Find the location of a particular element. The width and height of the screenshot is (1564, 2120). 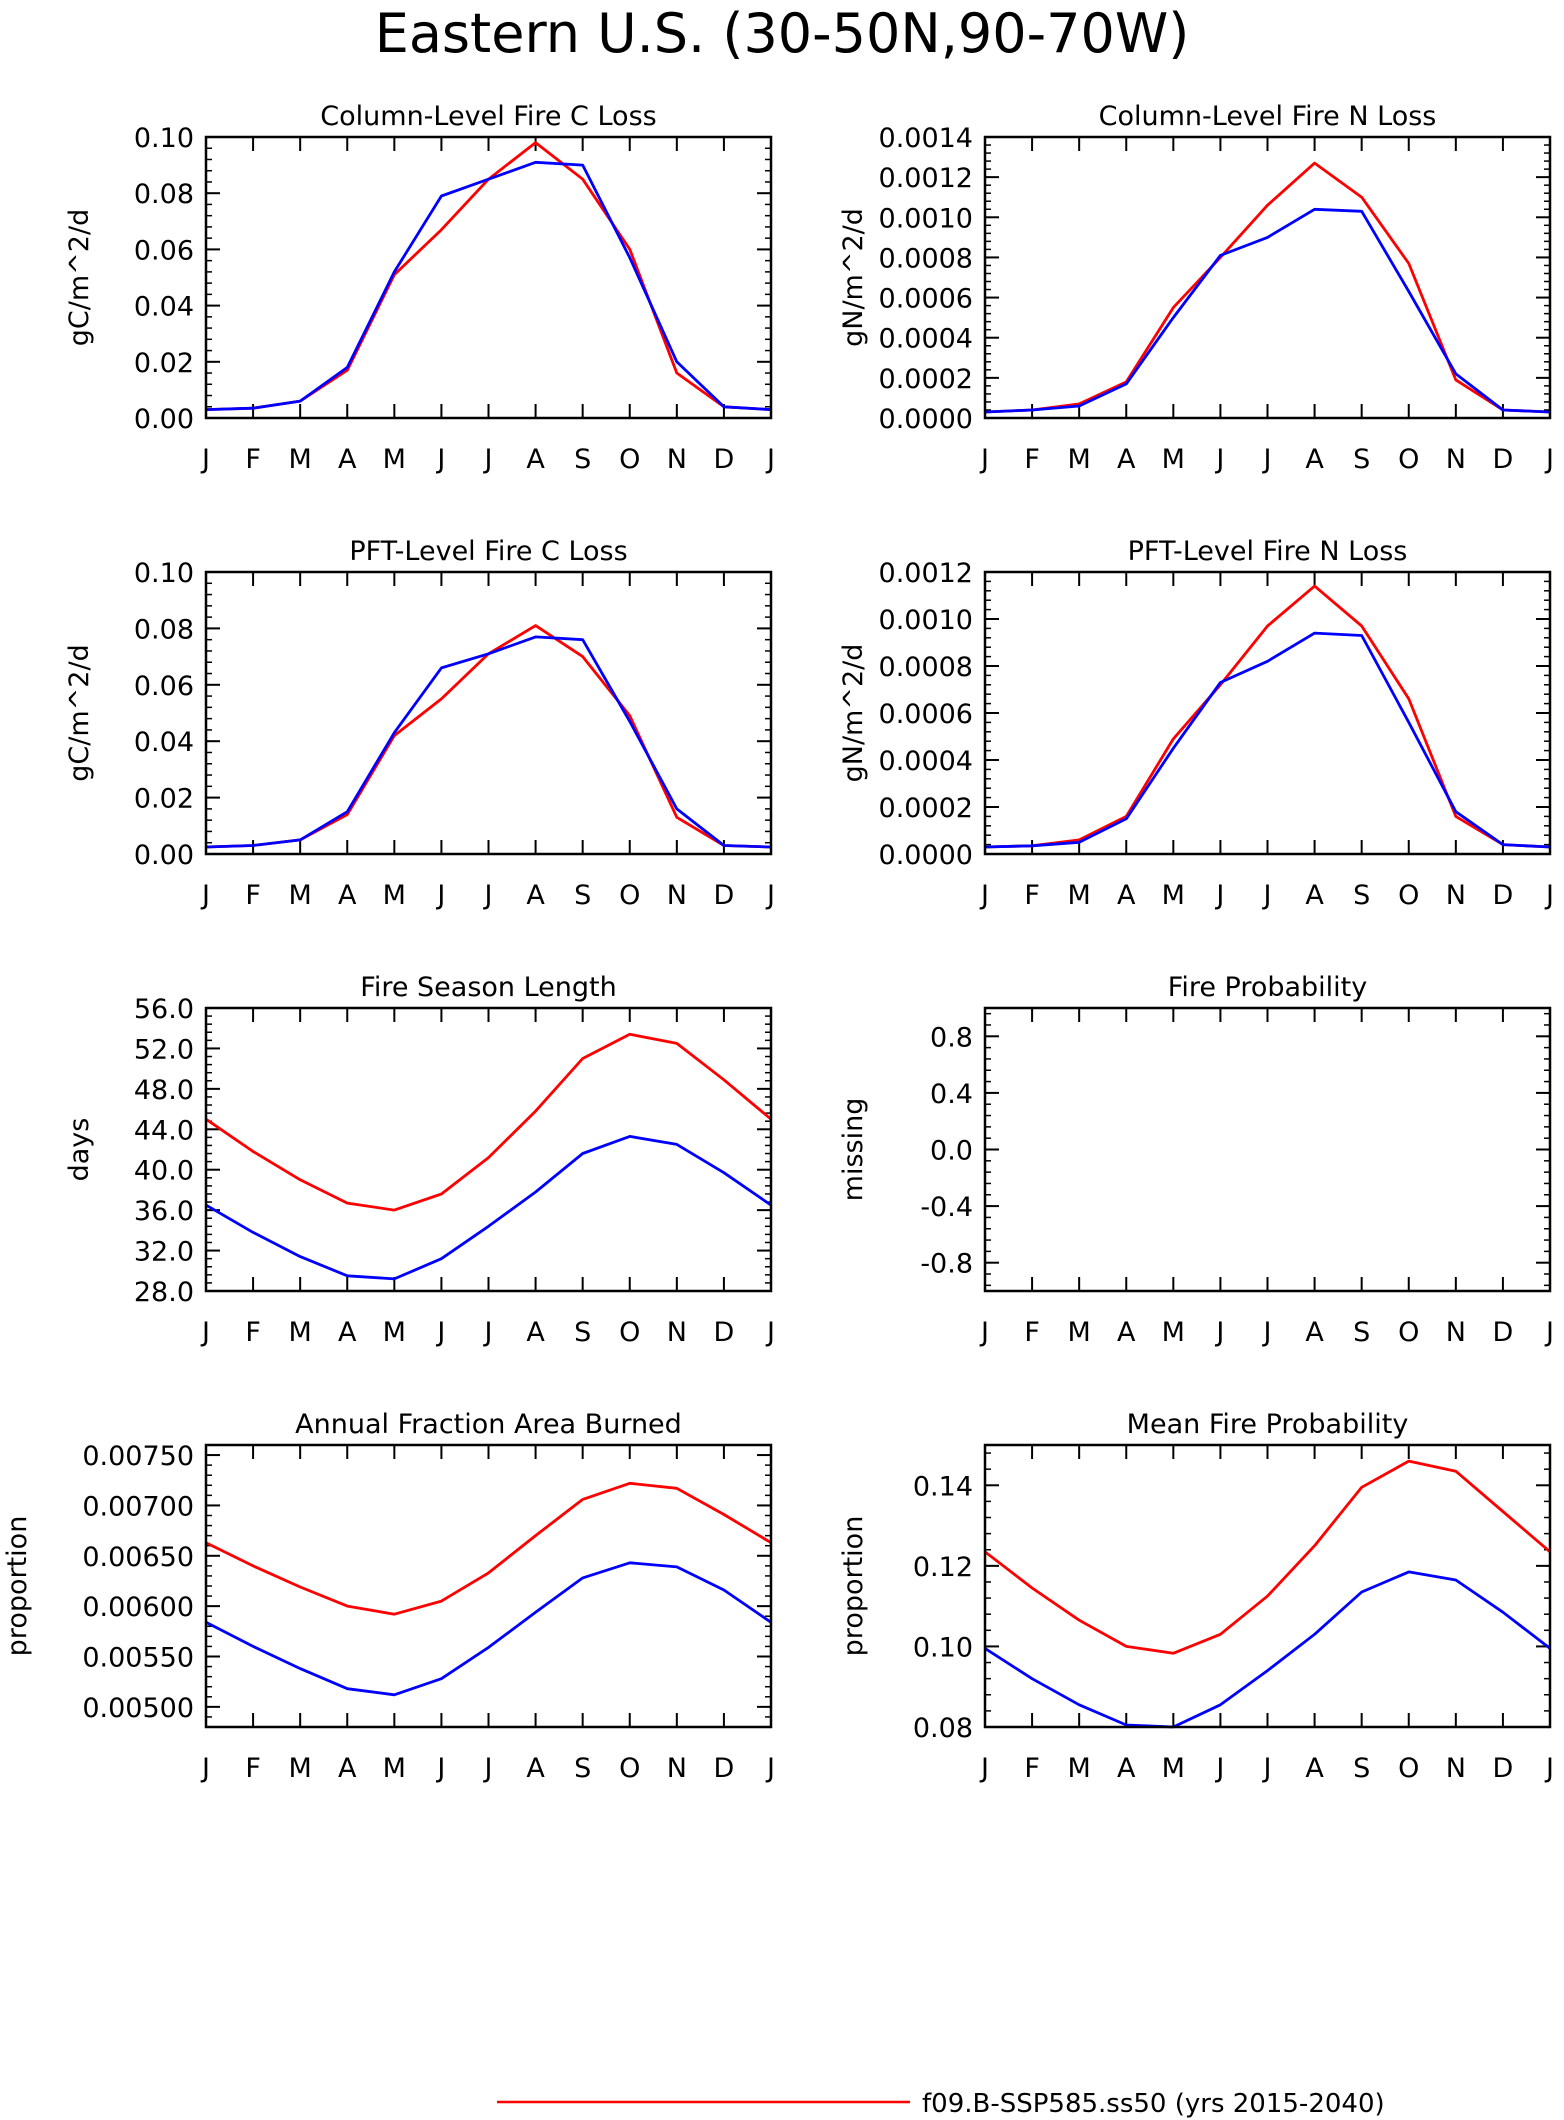

y-tick-label: 0.14 is located at coordinates (943, 1486).